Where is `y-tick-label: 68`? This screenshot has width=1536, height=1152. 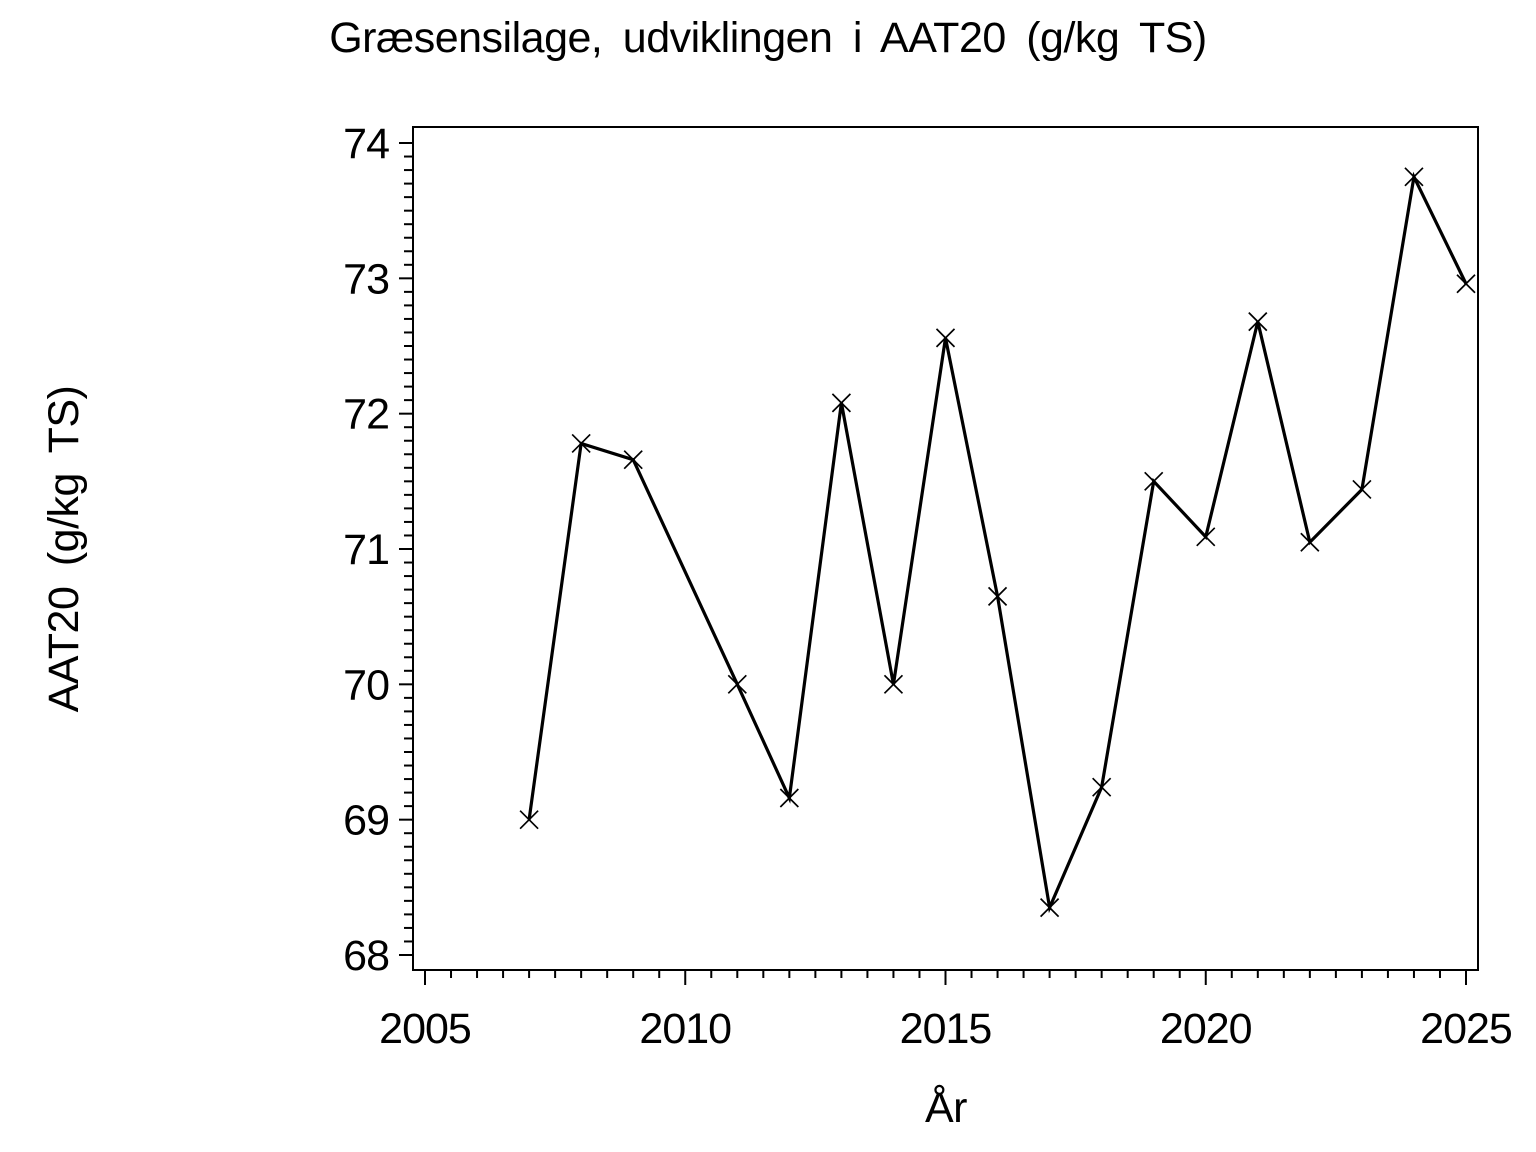 y-tick-label: 68 is located at coordinates (366, 956).